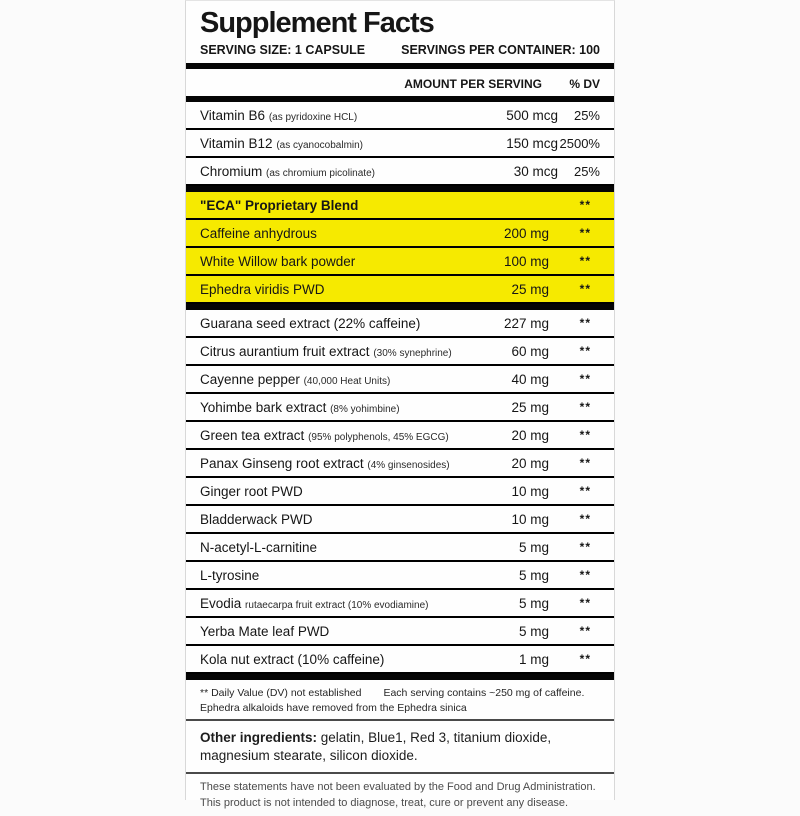 This screenshot has height=816, width=800. Describe the element at coordinates (287, 171) in the screenshot. I see `ingredient-name: Chromium (as chromium picolinate)` at that location.